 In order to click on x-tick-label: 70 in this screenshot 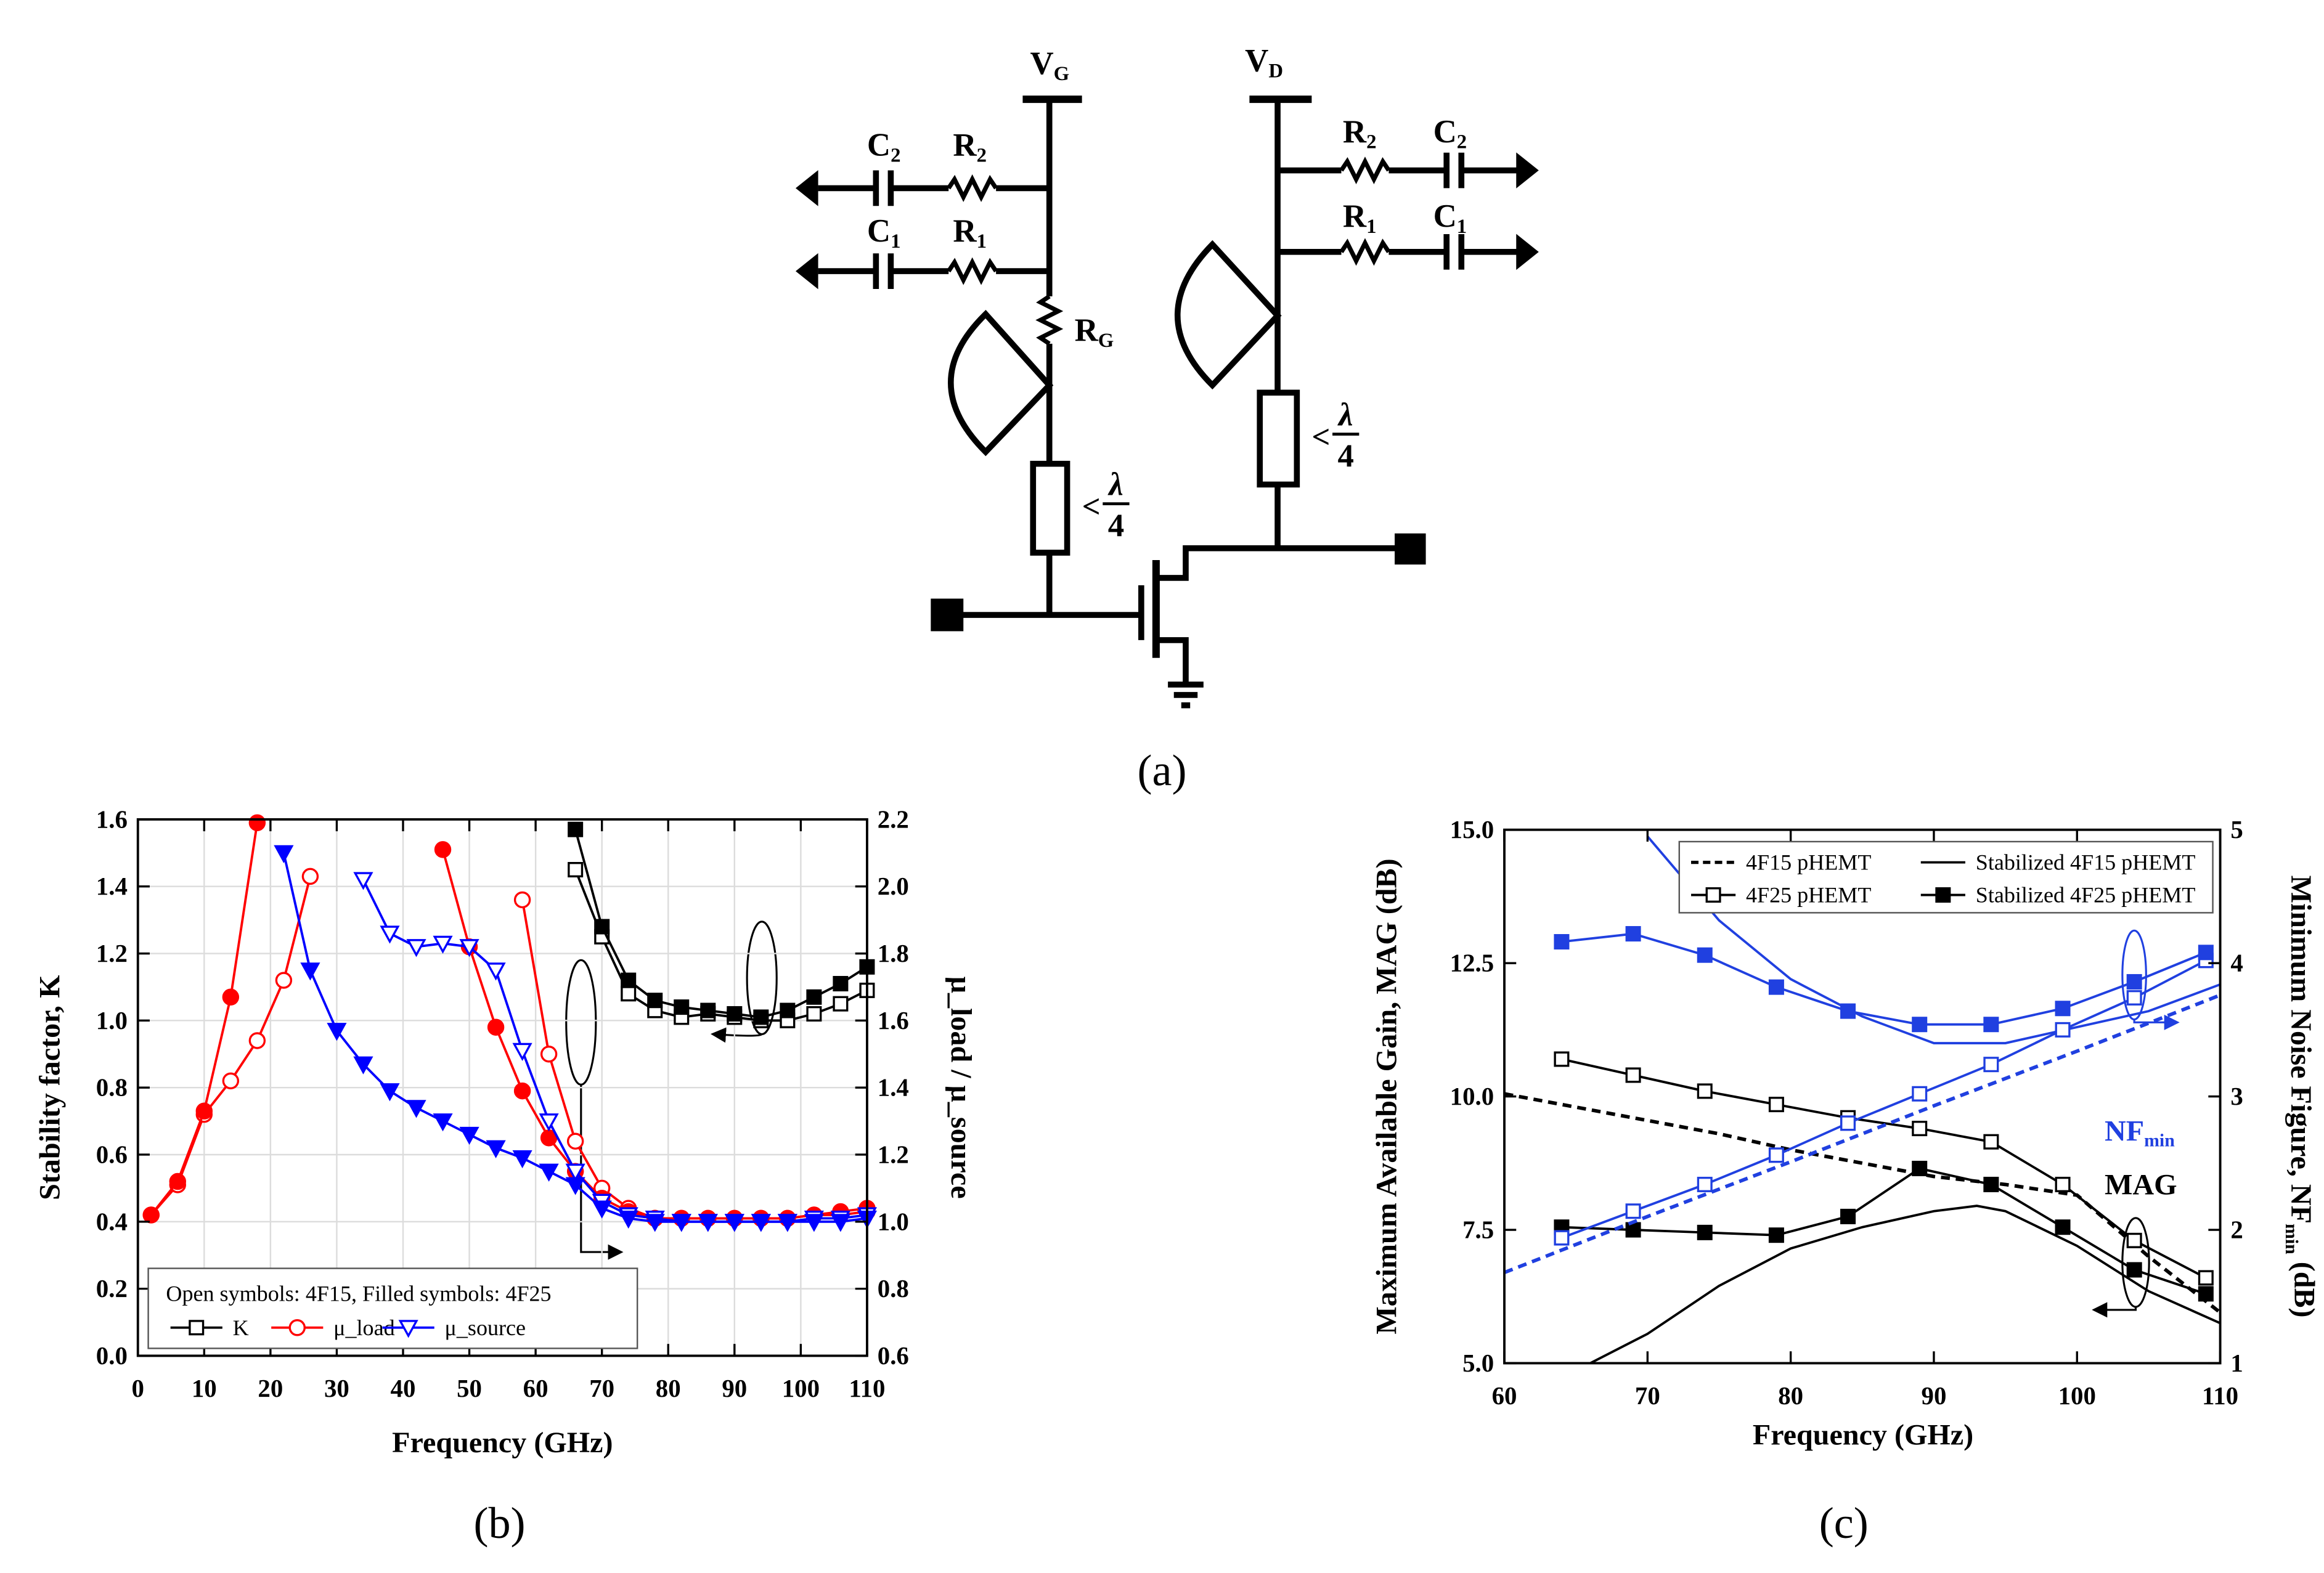, I will do `click(1647, 1396)`.